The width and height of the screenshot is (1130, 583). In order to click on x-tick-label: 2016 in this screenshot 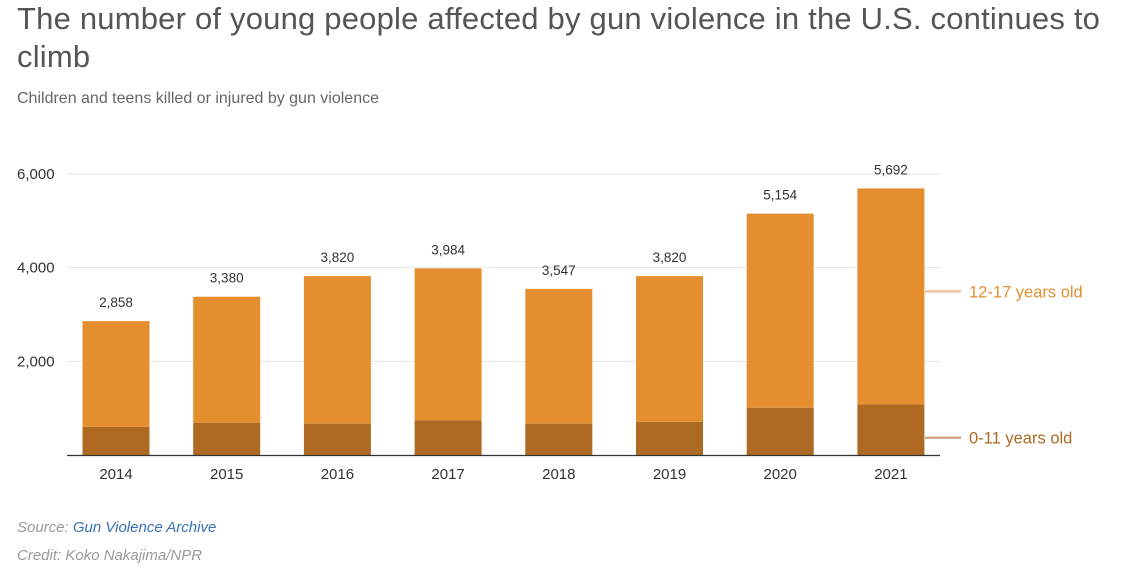, I will do `click(337, 474)`.